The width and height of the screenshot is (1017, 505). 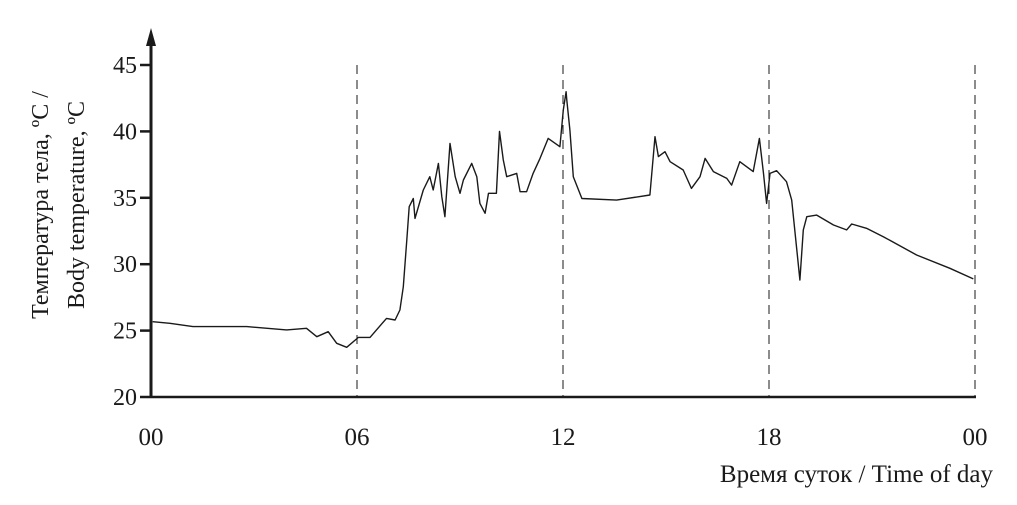 I want to click on x-ticks: 00 06 12 18 00, so click(x=563, y=437).